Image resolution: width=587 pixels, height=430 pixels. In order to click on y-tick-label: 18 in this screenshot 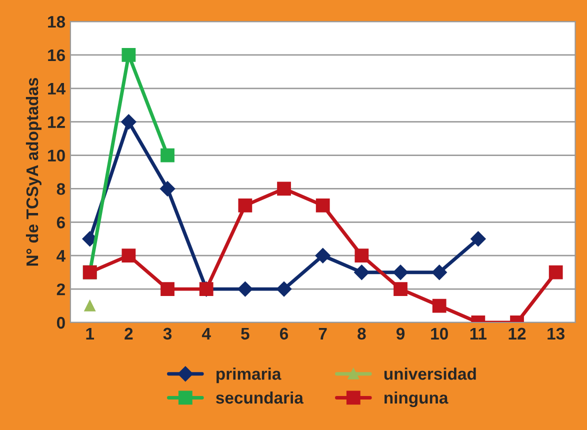, I will do `click(57, 22)`.